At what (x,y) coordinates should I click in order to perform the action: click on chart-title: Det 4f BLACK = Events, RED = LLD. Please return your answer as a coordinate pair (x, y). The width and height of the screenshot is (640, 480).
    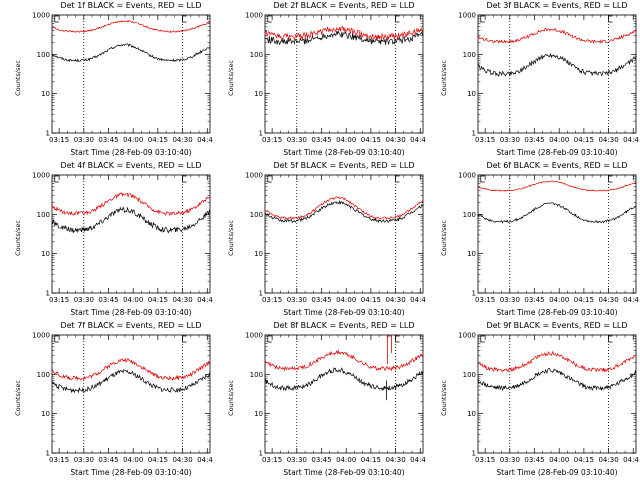
    Looking at the image, I should click on (131, 165).